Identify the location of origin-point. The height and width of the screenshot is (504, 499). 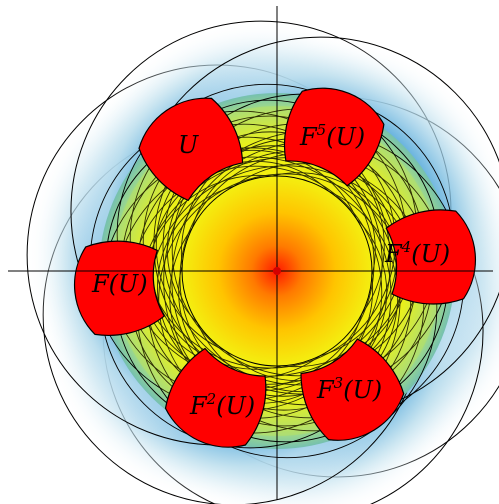
(277, 271).